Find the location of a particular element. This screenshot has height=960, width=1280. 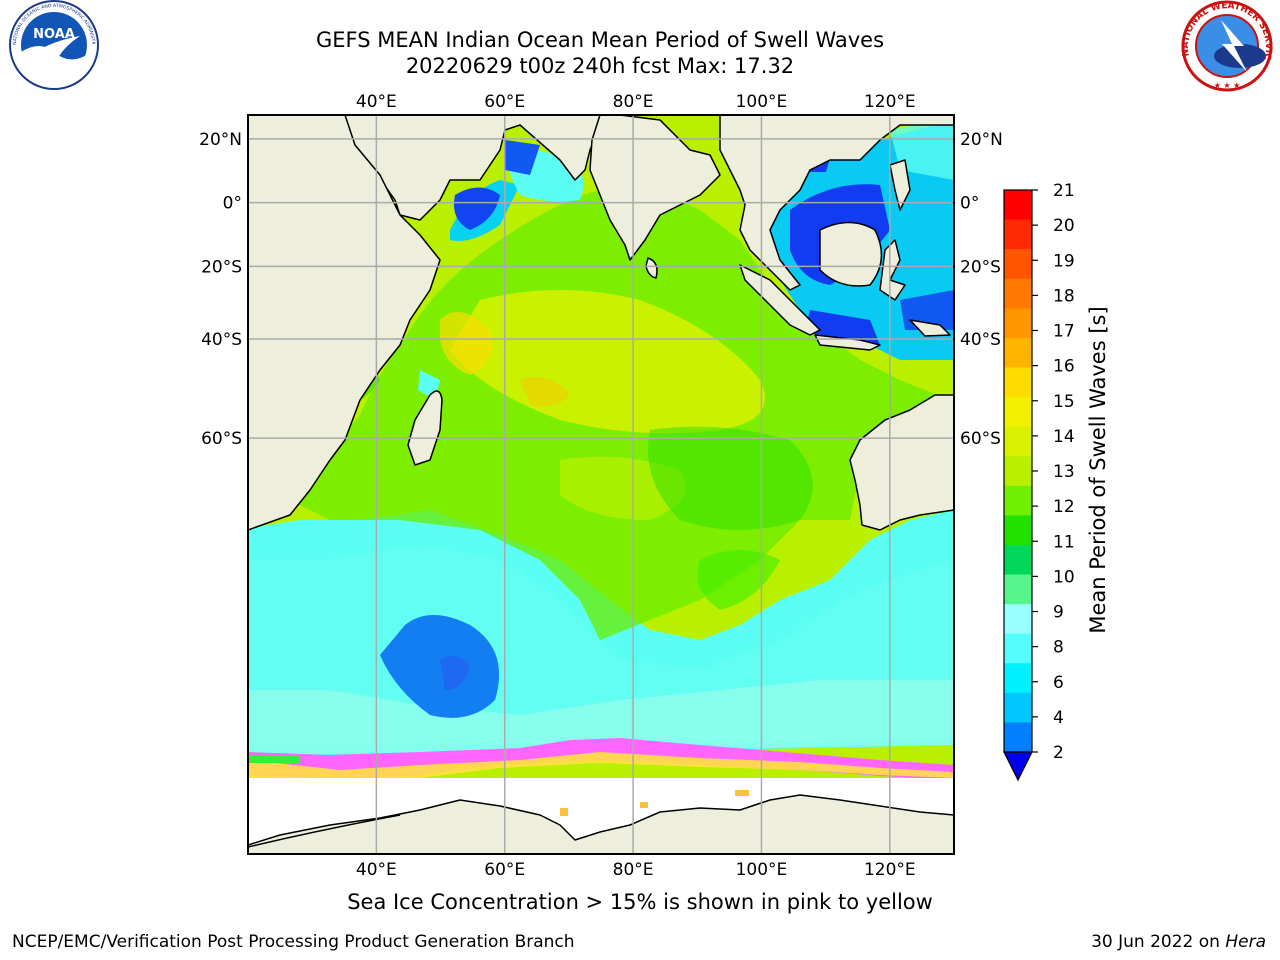

lat-tick-label-left: 20°N is located at coordinates (220, 140).